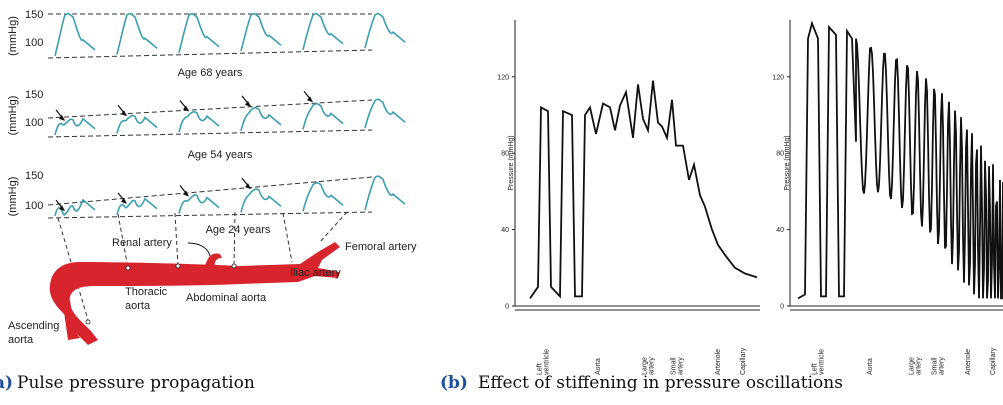 This screenshot has width=1003, height=405. I want to click on vessel-label: Femoral artery, so click(381, 247).